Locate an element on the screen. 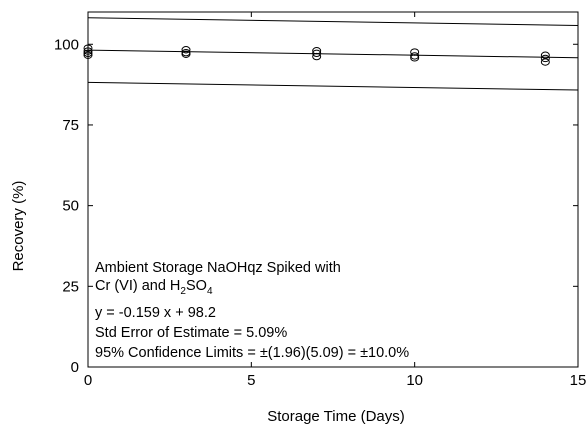 The image size is (588, 427). annotation-line-1: Ambient Storage NaOHqz Spiked with is located at coordinates (218, 268).